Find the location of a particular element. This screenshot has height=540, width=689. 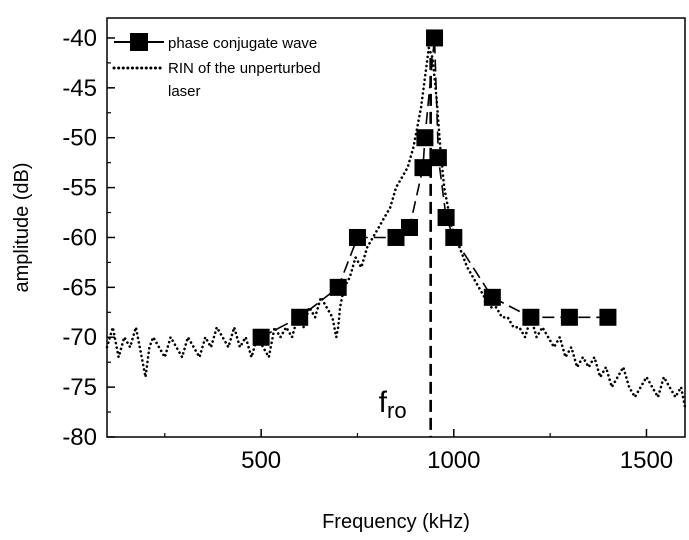

y-tick-label: -50 is located at coordinates (79, 138).